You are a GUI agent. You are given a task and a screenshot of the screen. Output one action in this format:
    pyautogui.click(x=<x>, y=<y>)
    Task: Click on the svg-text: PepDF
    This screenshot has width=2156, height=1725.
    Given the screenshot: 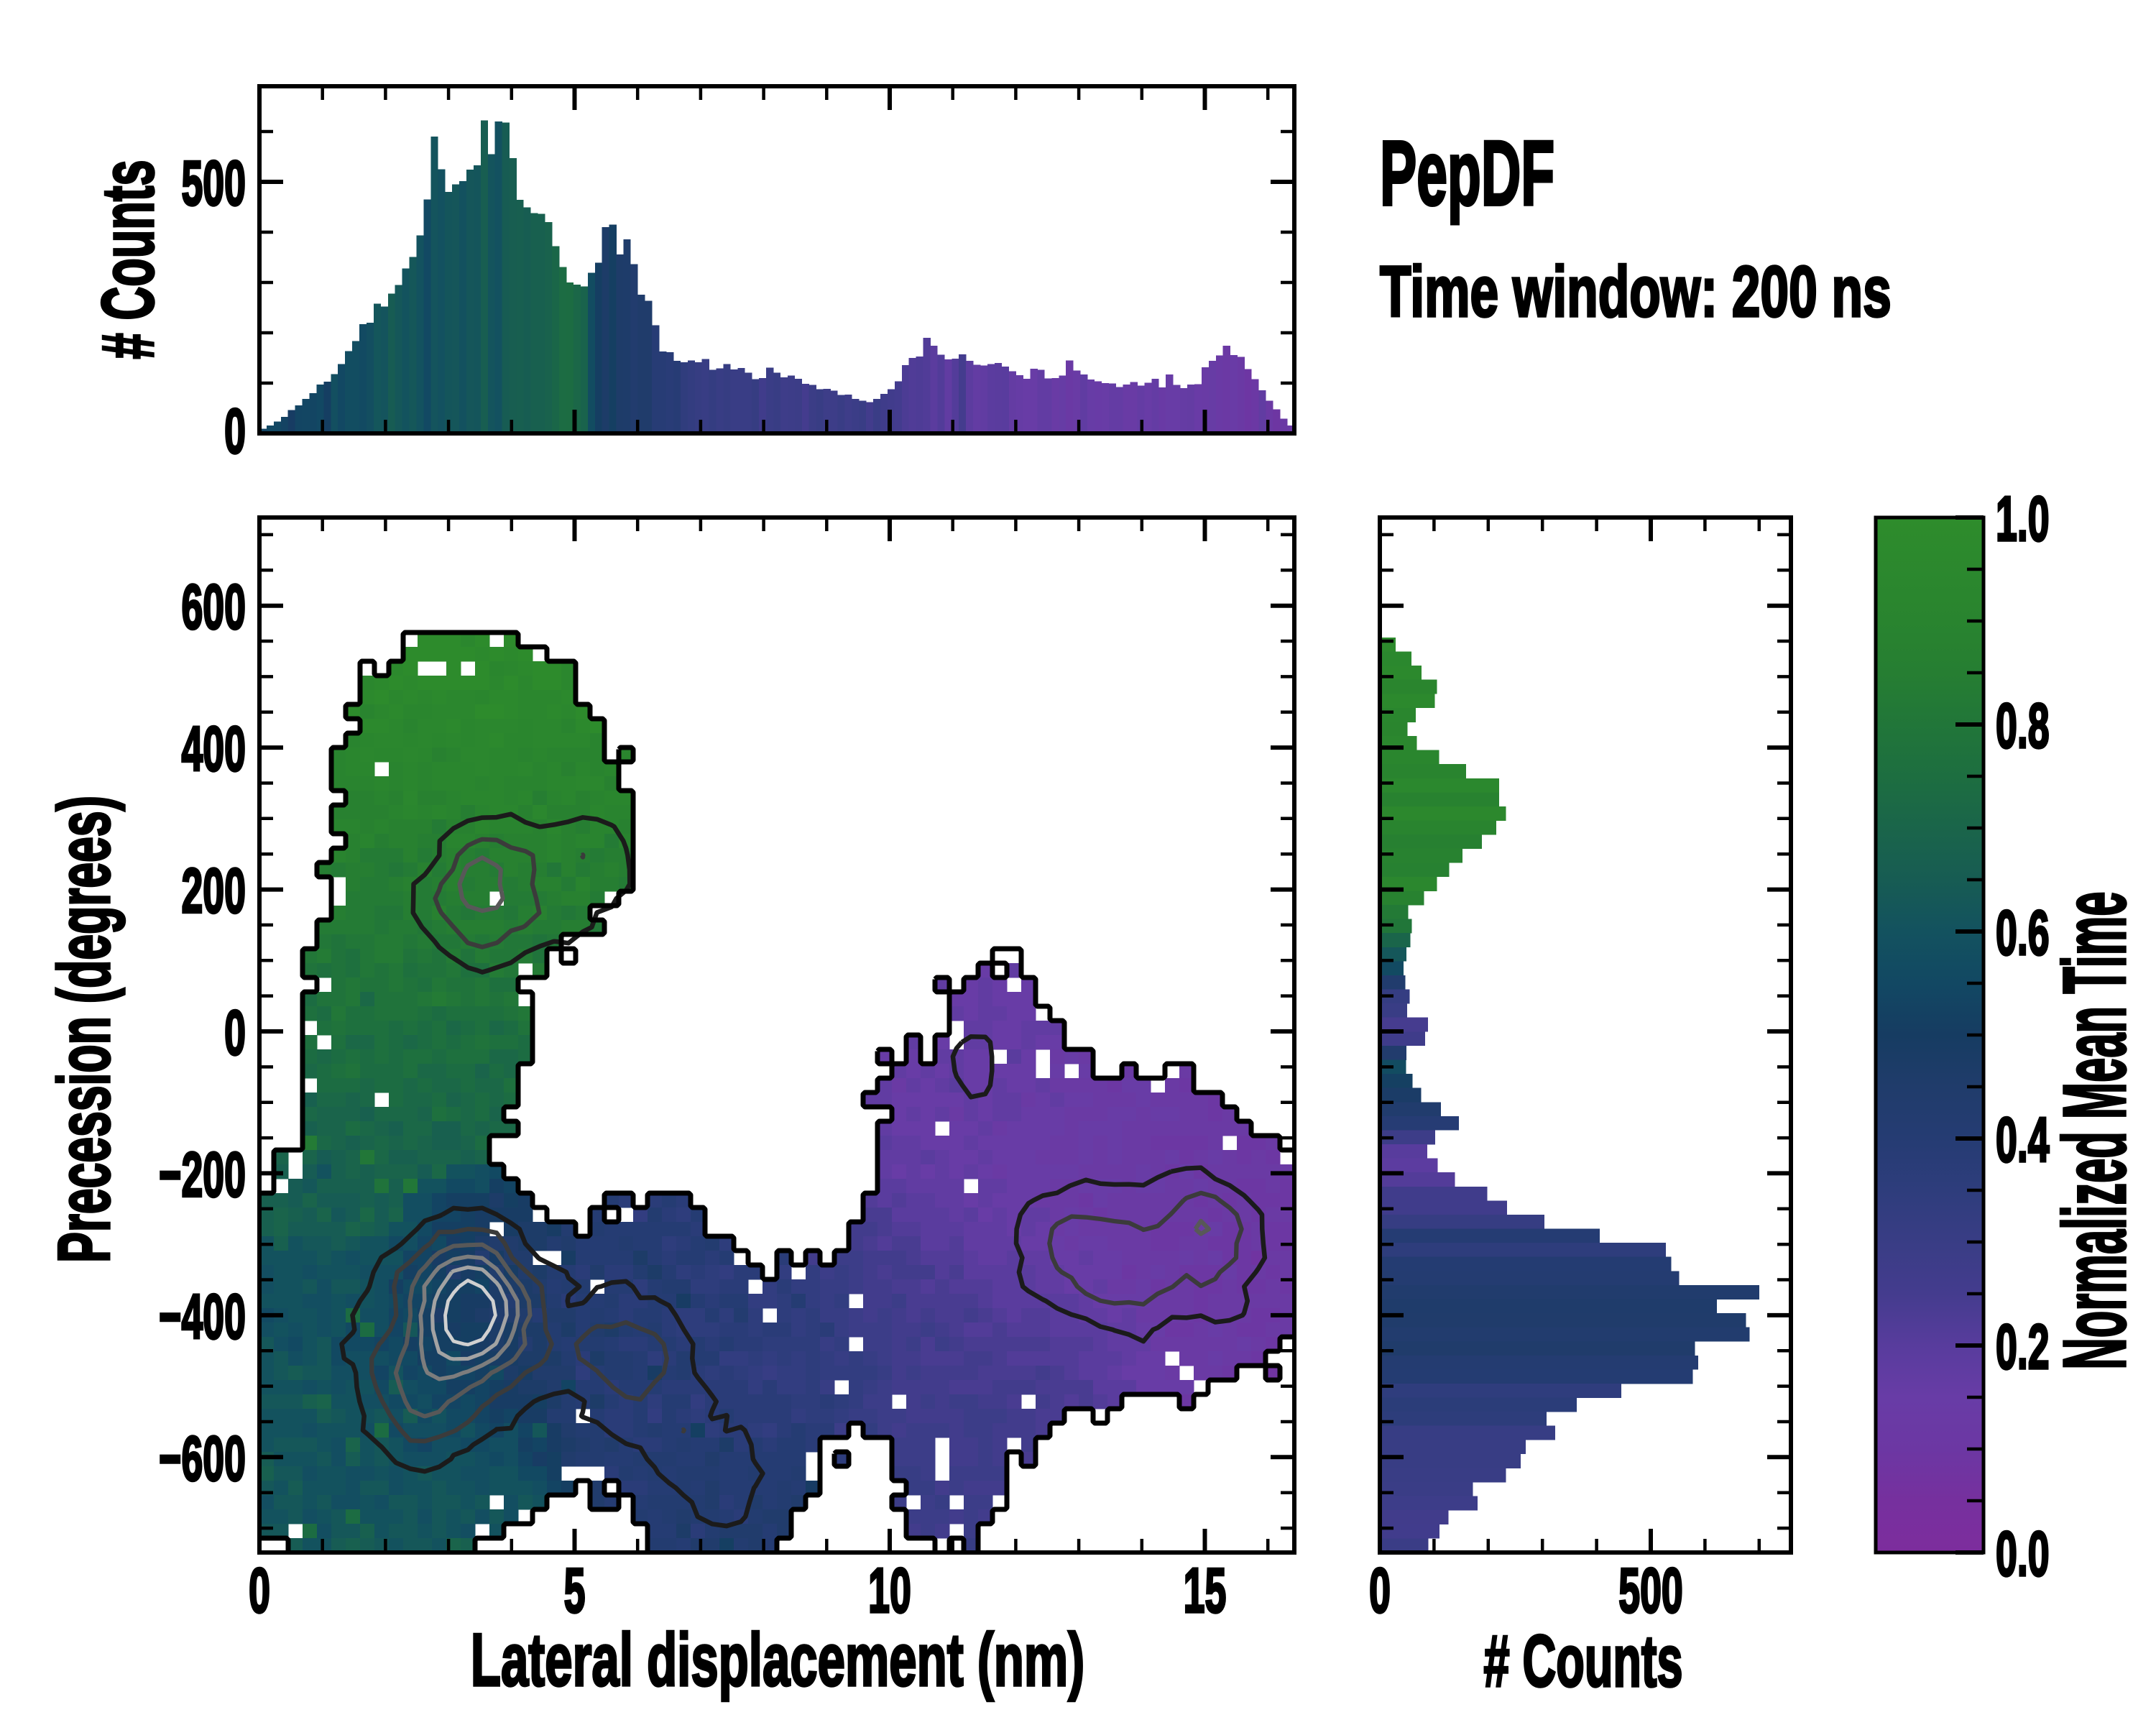 What is the action you would take?
    pyautogui.click(x=1467, y=173)
    